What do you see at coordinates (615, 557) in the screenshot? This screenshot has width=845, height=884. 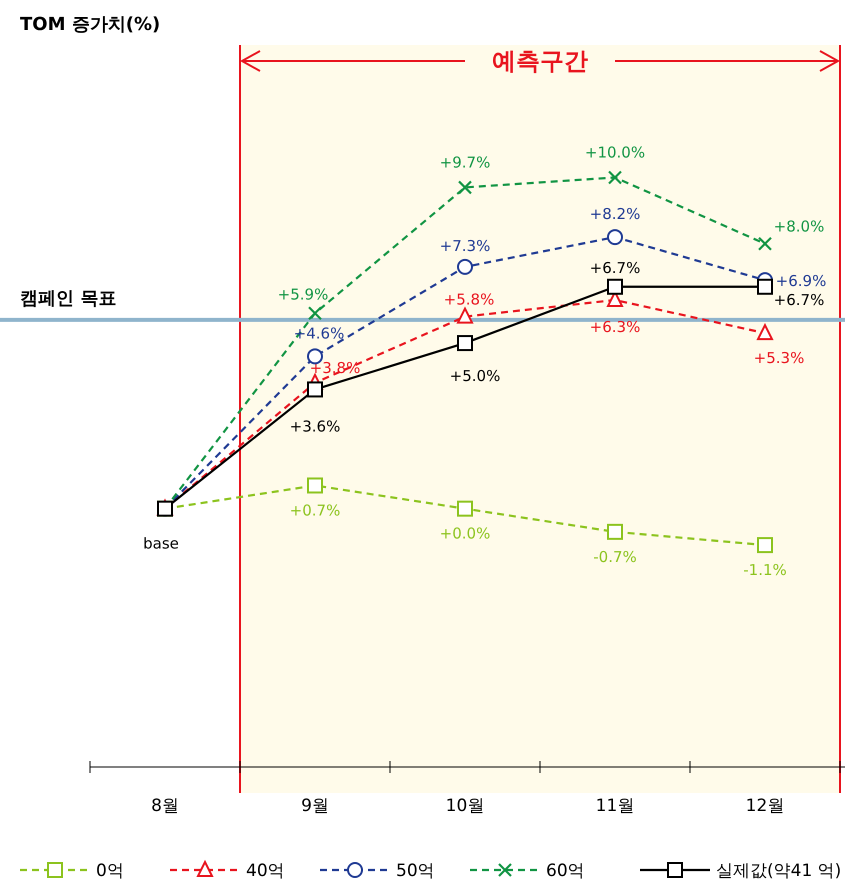 I see `data-label: -0.7%` at bounding box center [615, 557].